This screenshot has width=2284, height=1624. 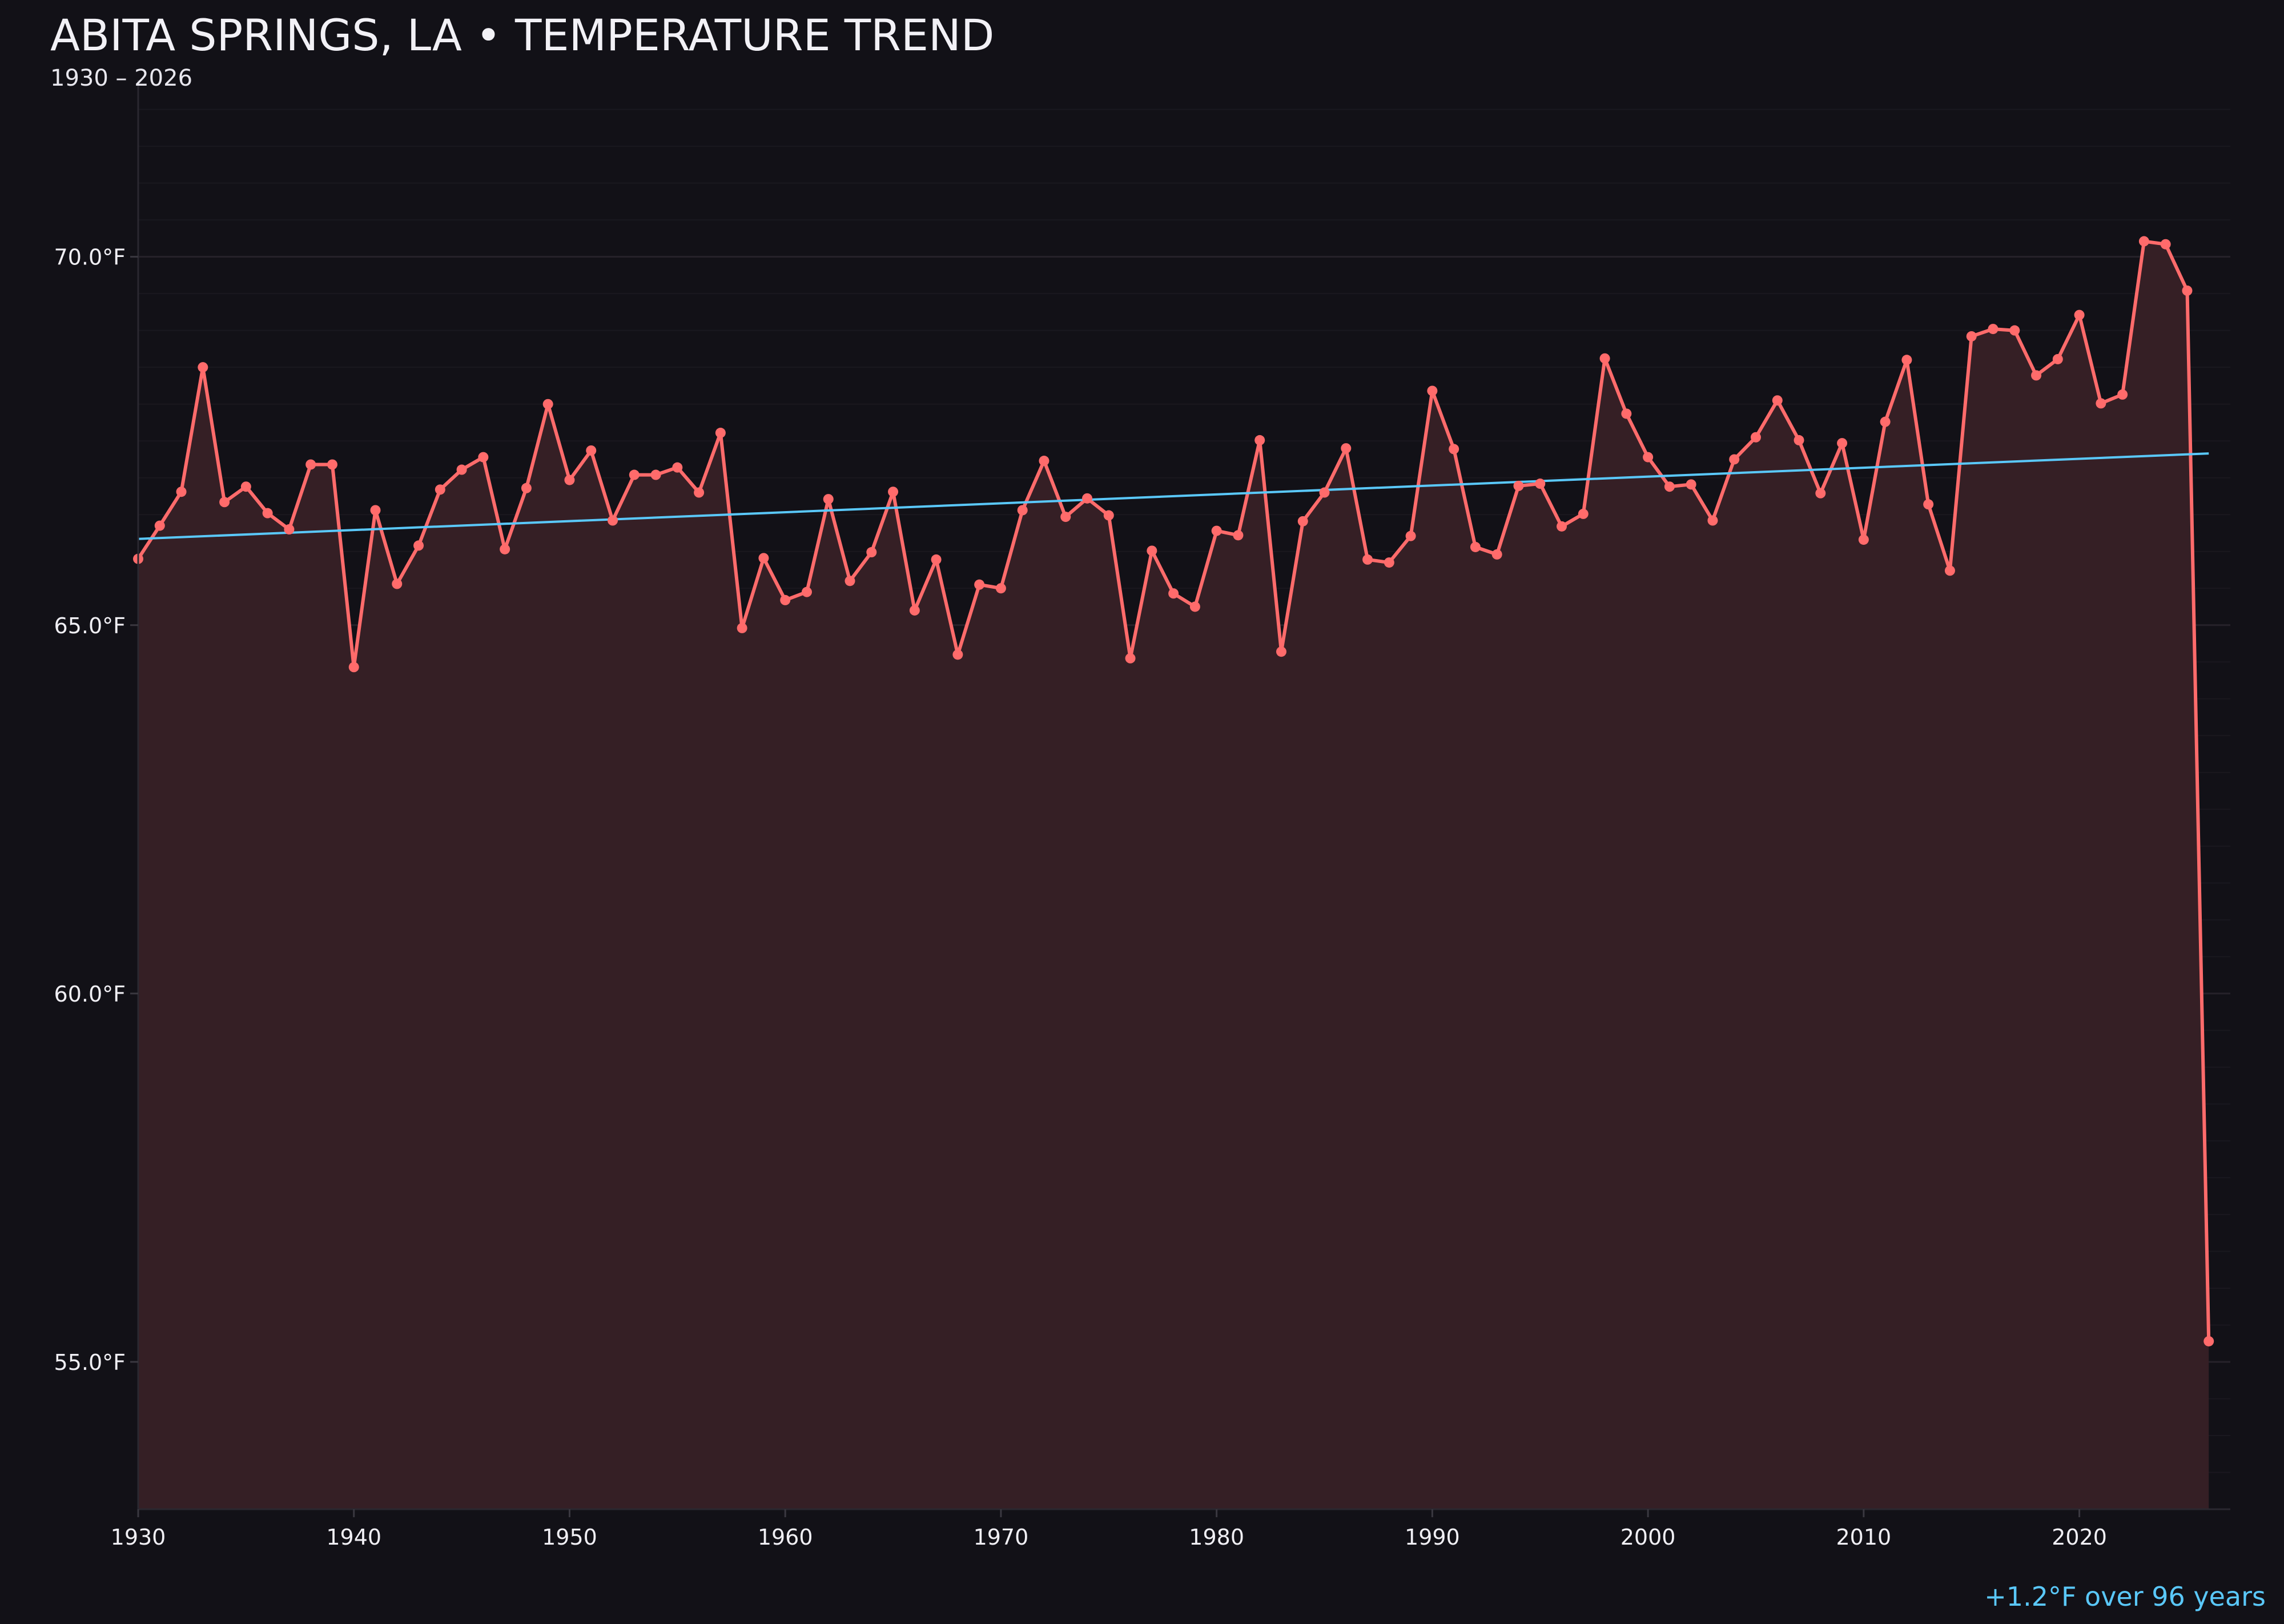 What do you see at coordinates (569, 1537) in the screenshot?
I see `x-tick-label: 1950` at bounding box center [569, 1537].